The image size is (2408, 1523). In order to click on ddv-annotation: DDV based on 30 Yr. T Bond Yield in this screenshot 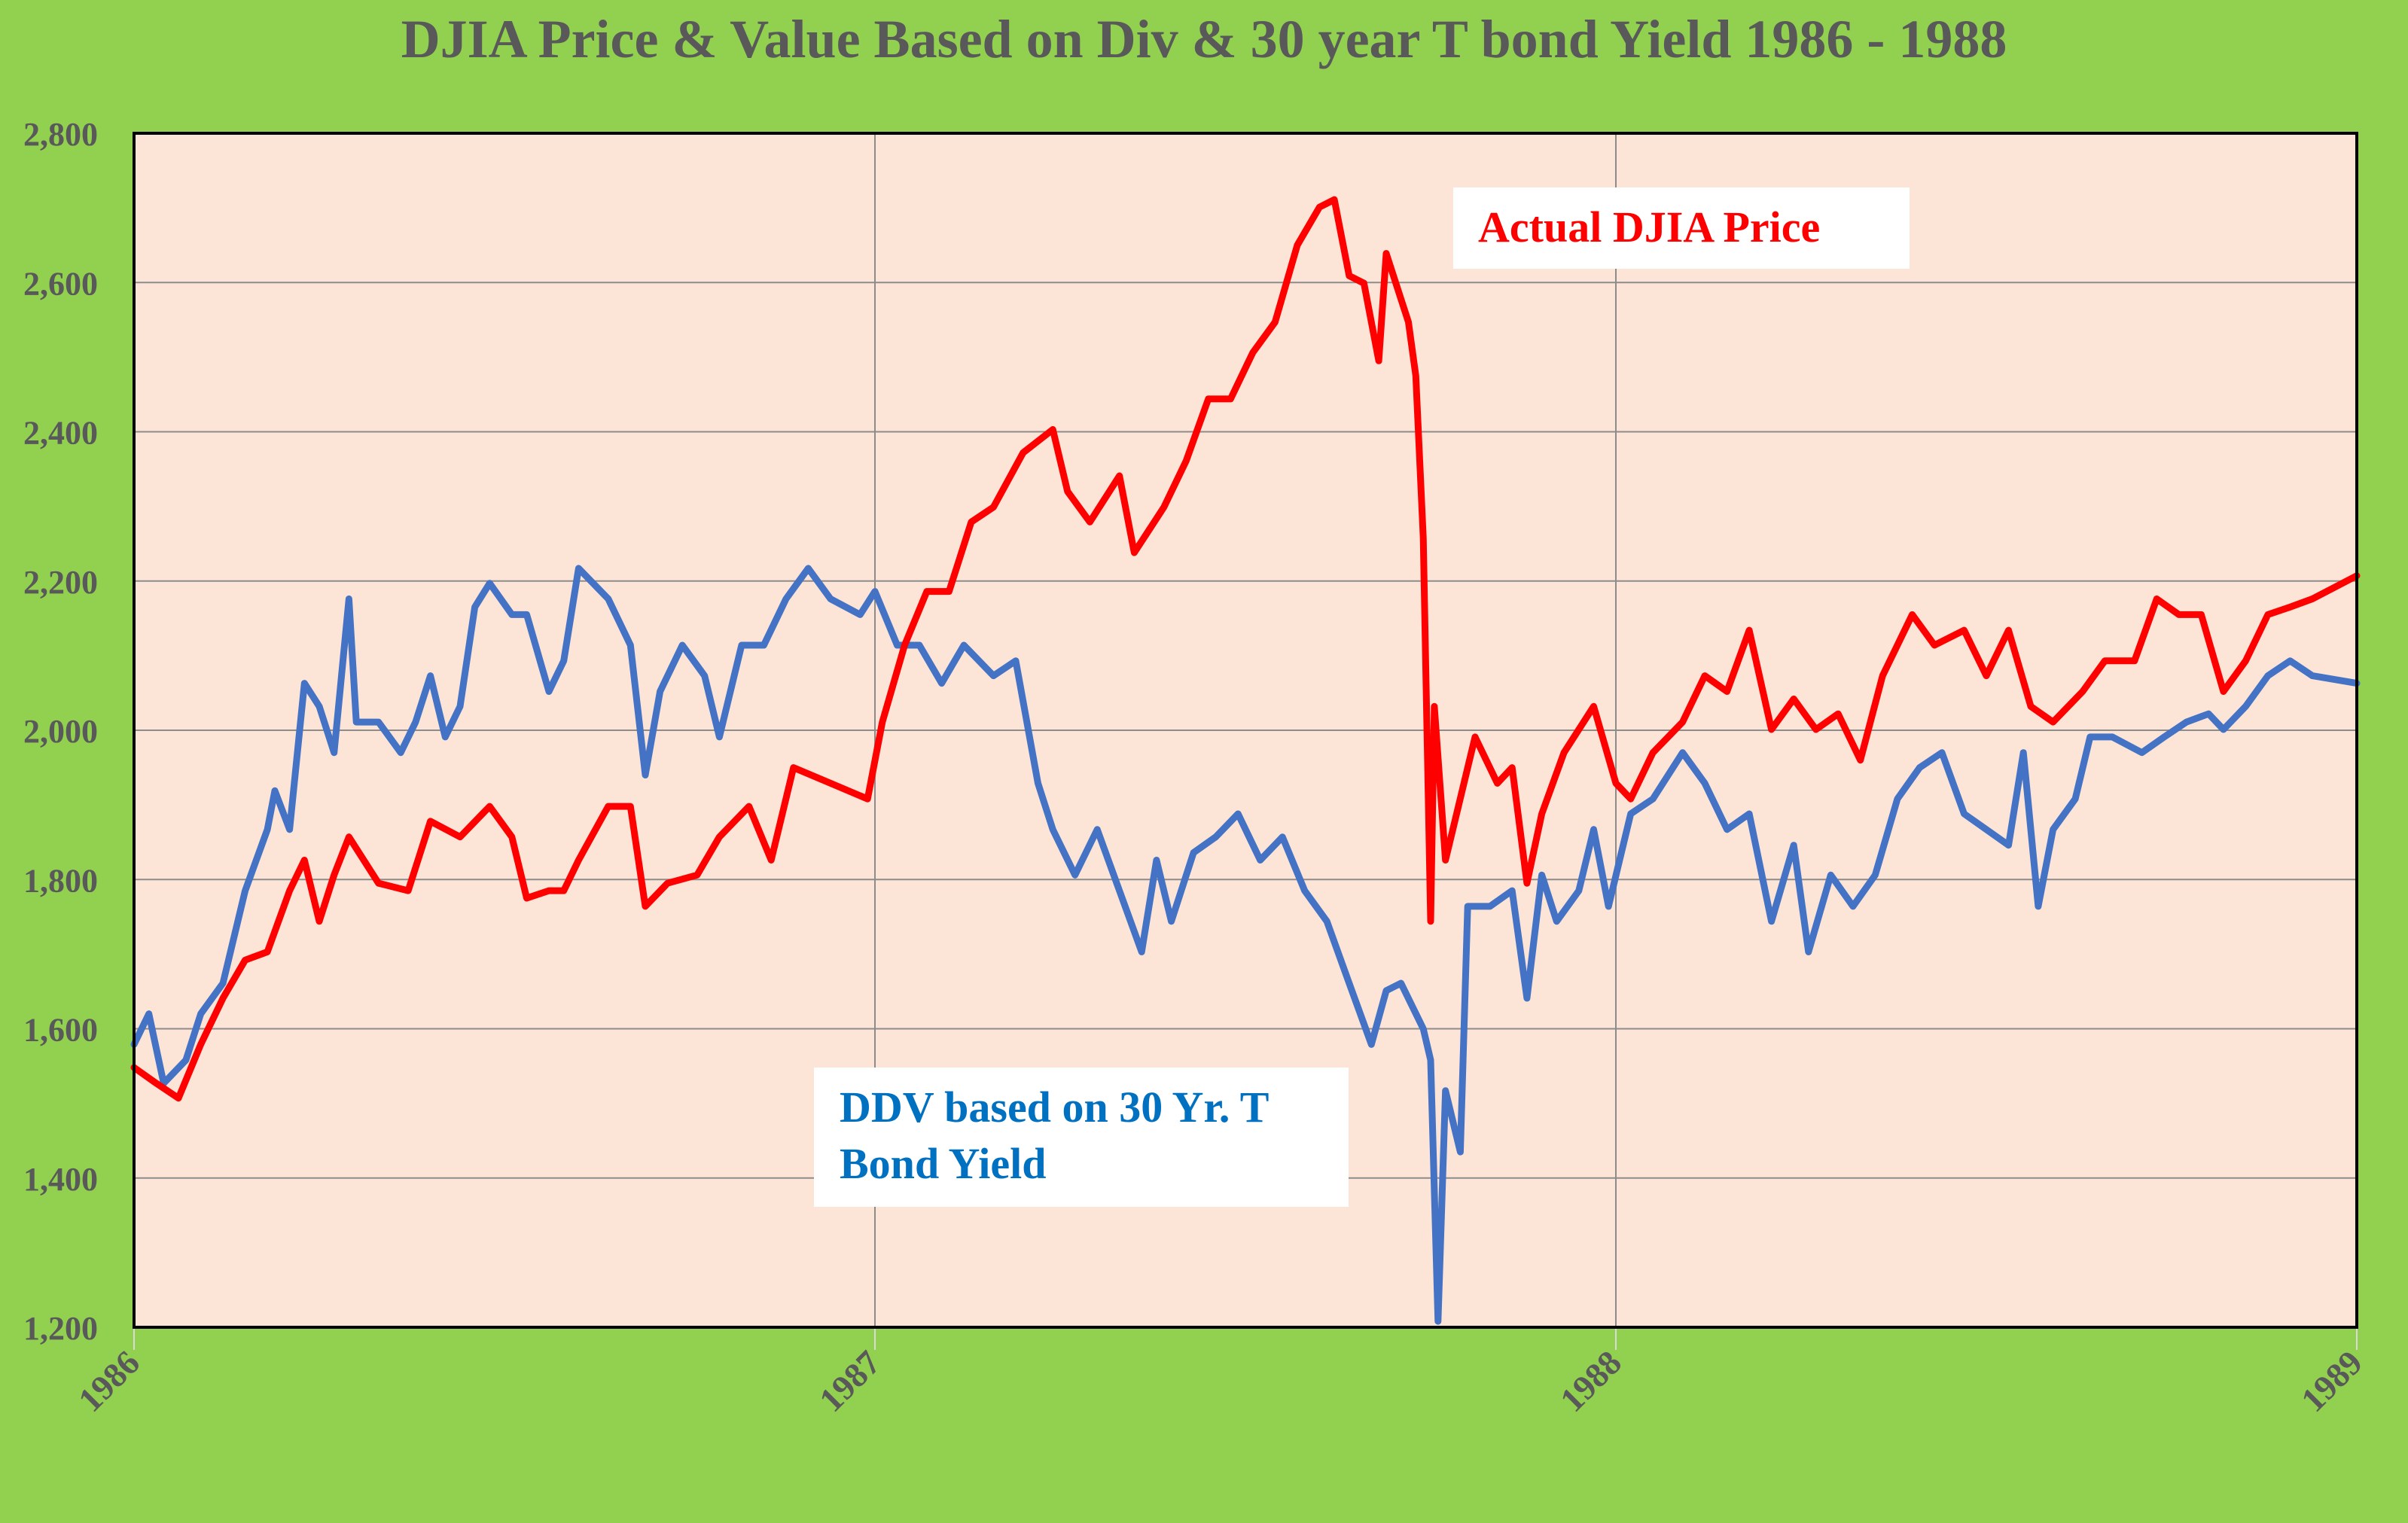, I will do `click(1081, 1137)`.